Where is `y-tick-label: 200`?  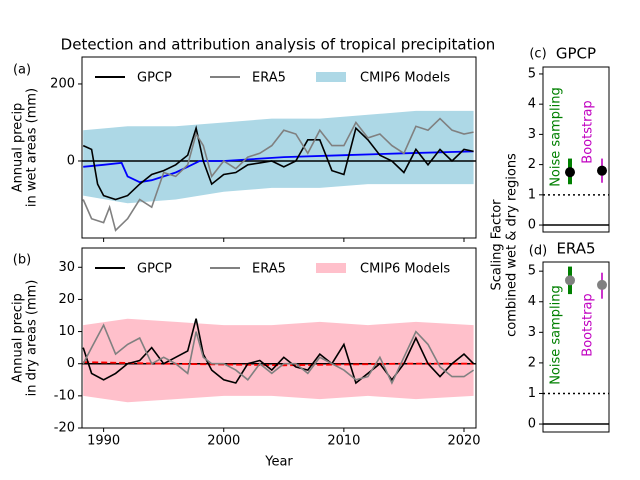
y-tick-label: 200 is located at coordinates (62, 83).